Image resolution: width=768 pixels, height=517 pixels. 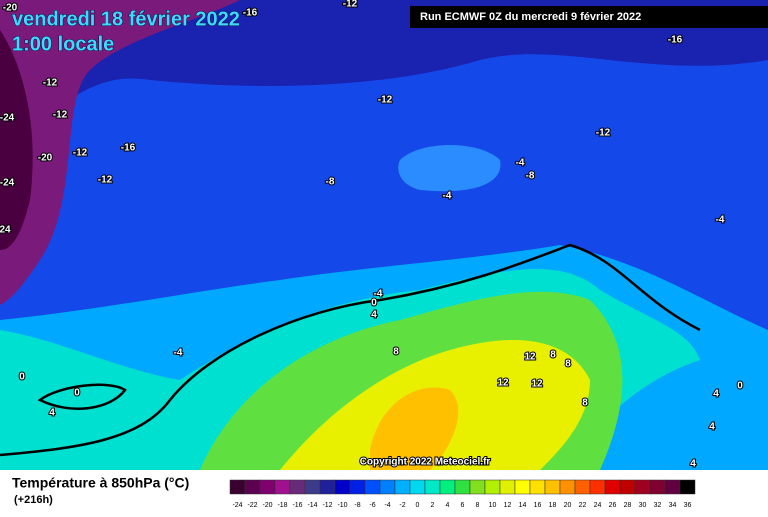 What do you see at coordinates (530, 17) in the screenshot?
I see `run-label: Run ECMWF 0Z du mercredi 9 février 2022` at bounding box center [530, 17].